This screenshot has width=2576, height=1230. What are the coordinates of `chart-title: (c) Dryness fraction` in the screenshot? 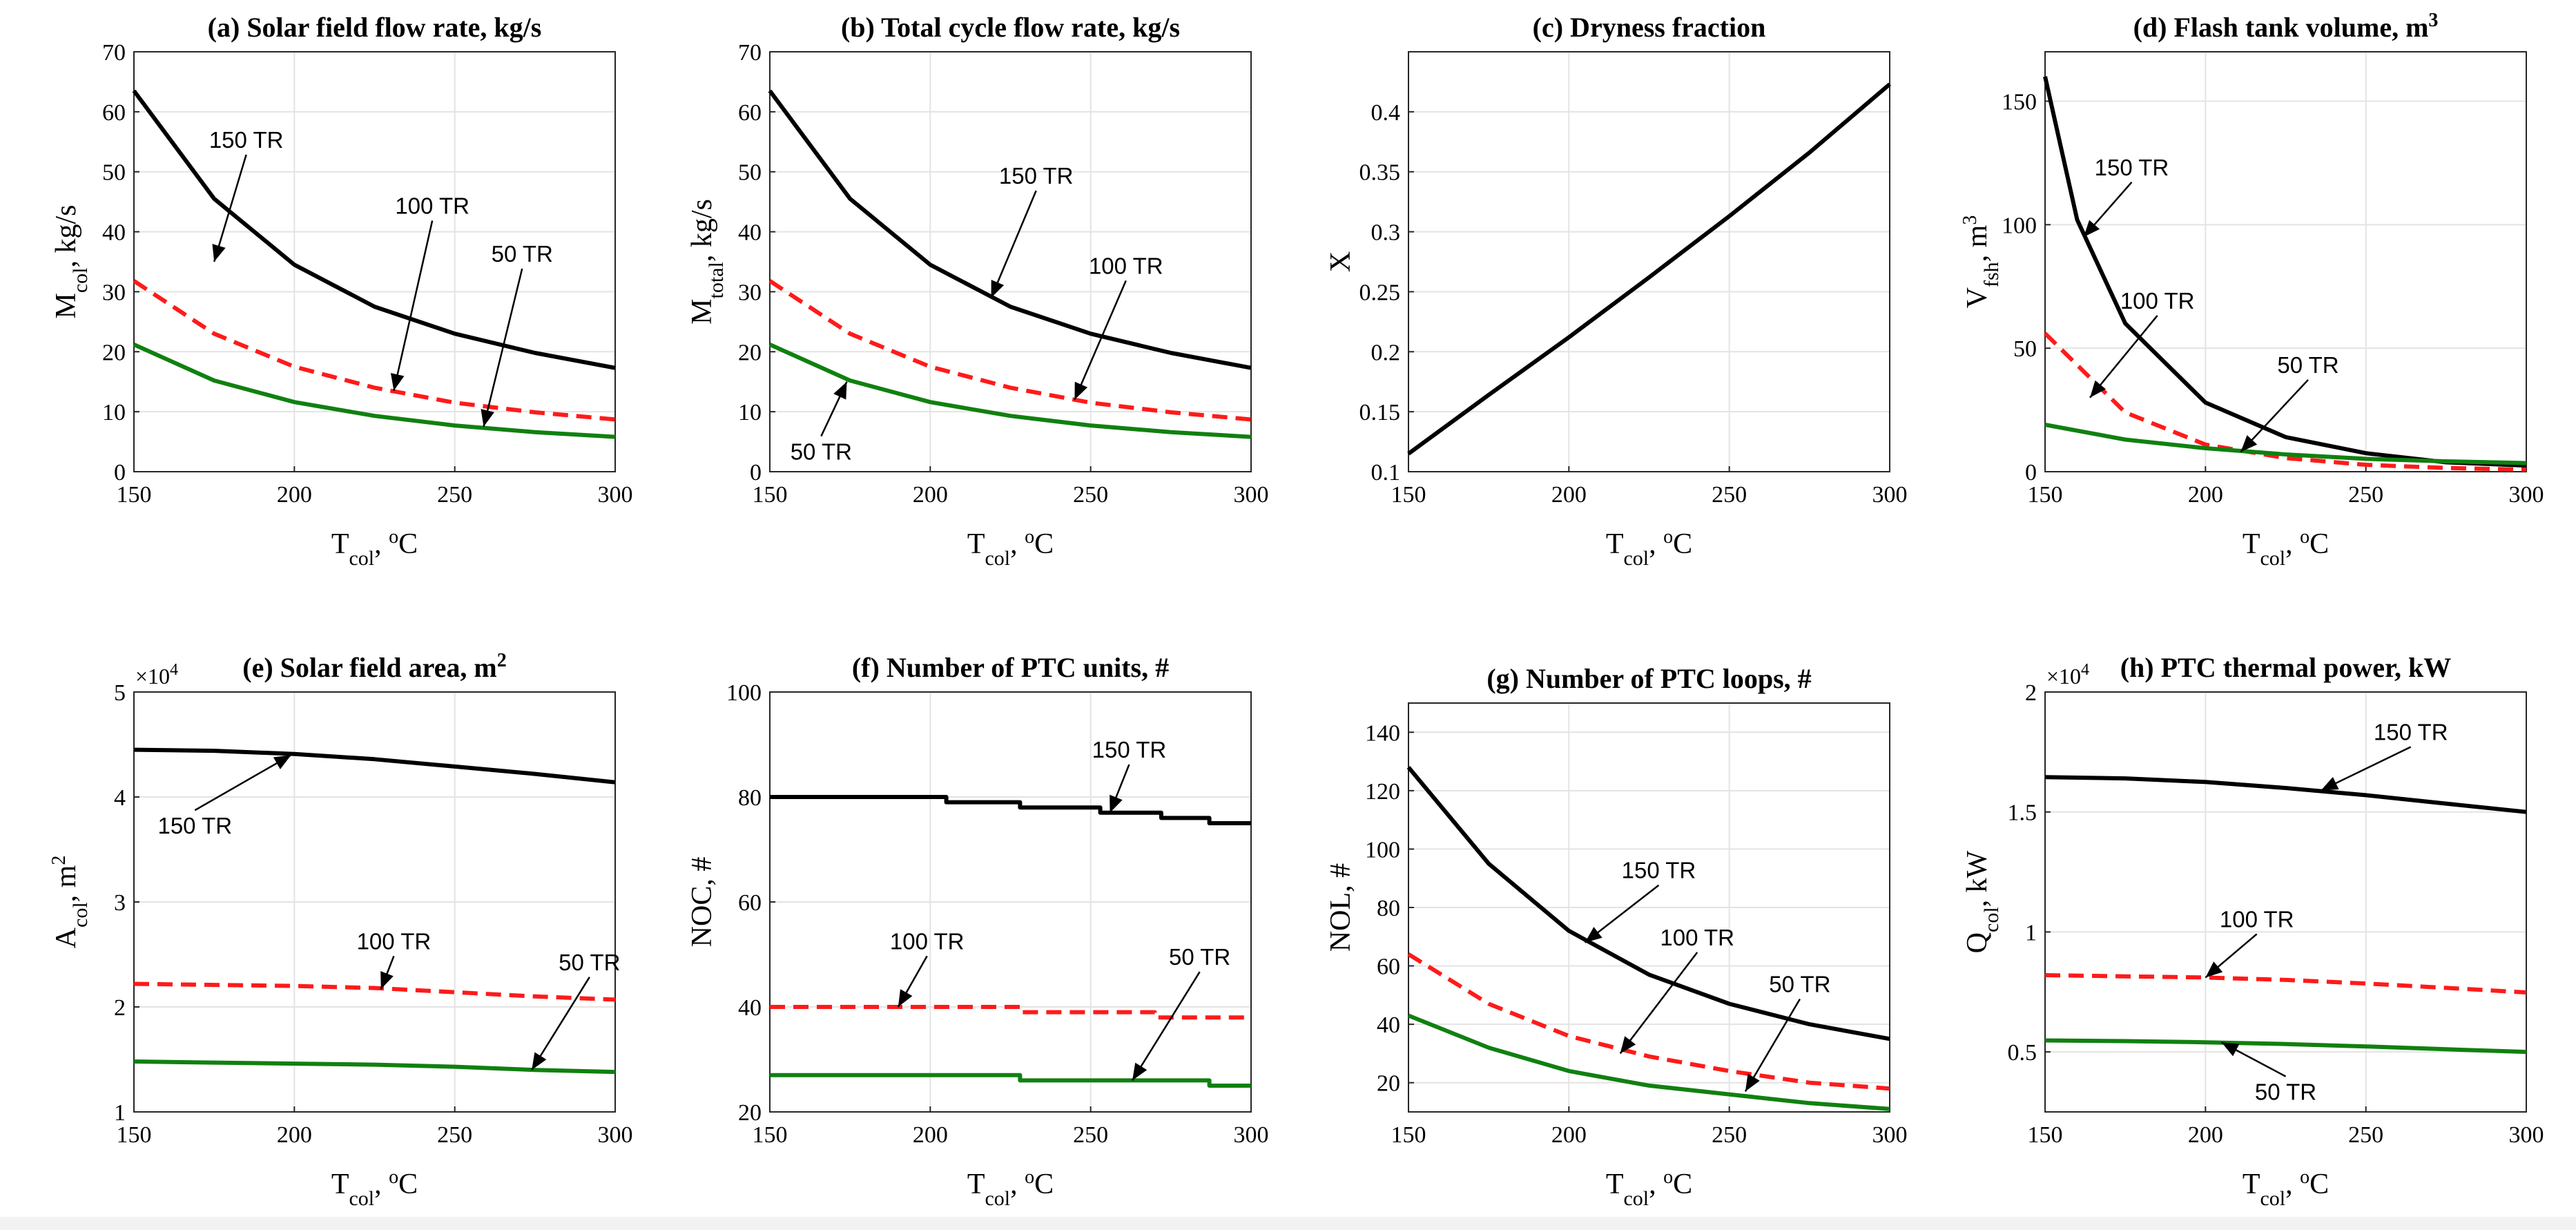 It's located at (1650, 27).